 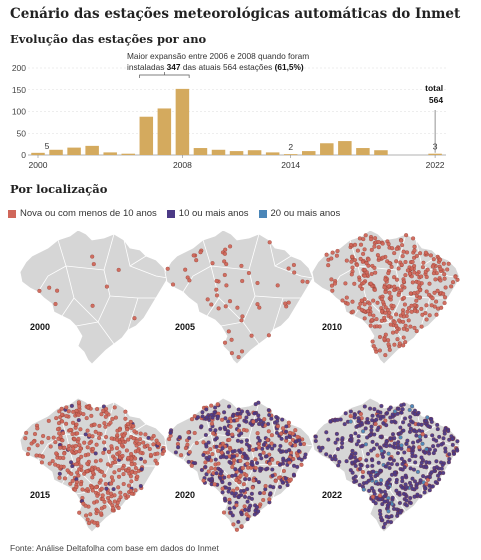 What do you see at coordinates (40, 495) in the screenshot?
I see `map-year-label: 2015` at bounding box center [40, 495].